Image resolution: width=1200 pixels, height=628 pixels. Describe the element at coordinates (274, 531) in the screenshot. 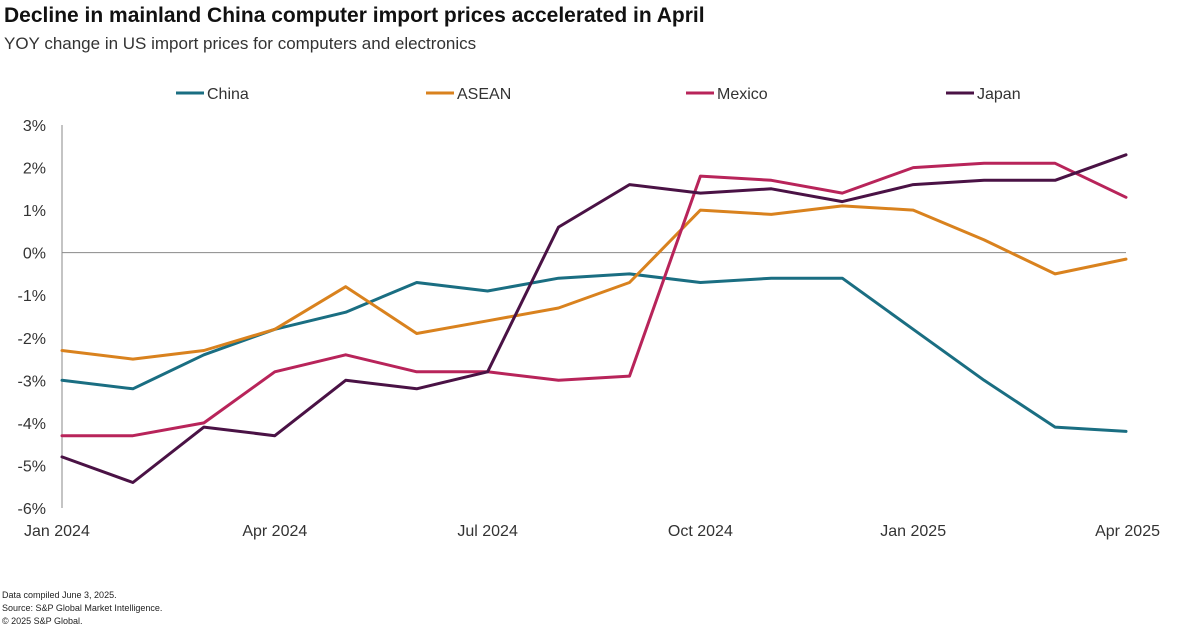

I see `x-tick-label: Apr 2024` at that location.